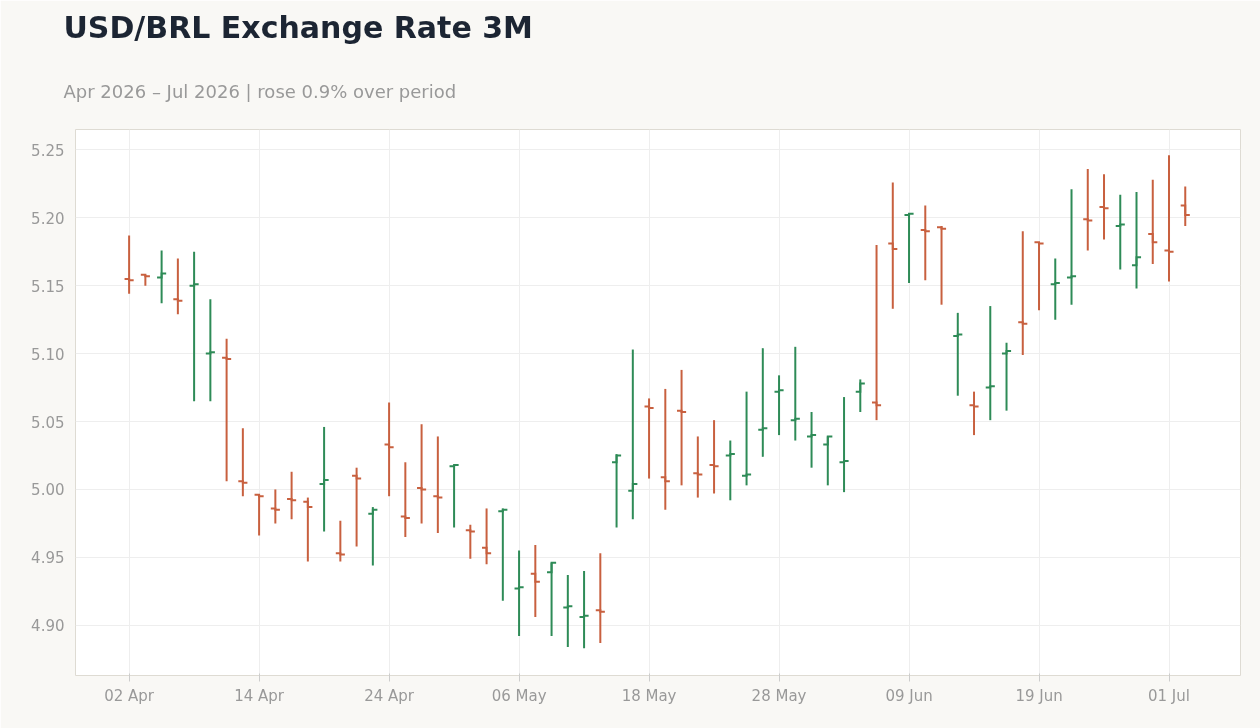 This screenshot has height=728, width=1260. I want to click on y-tick-label: 5.05, so click(48, 422).